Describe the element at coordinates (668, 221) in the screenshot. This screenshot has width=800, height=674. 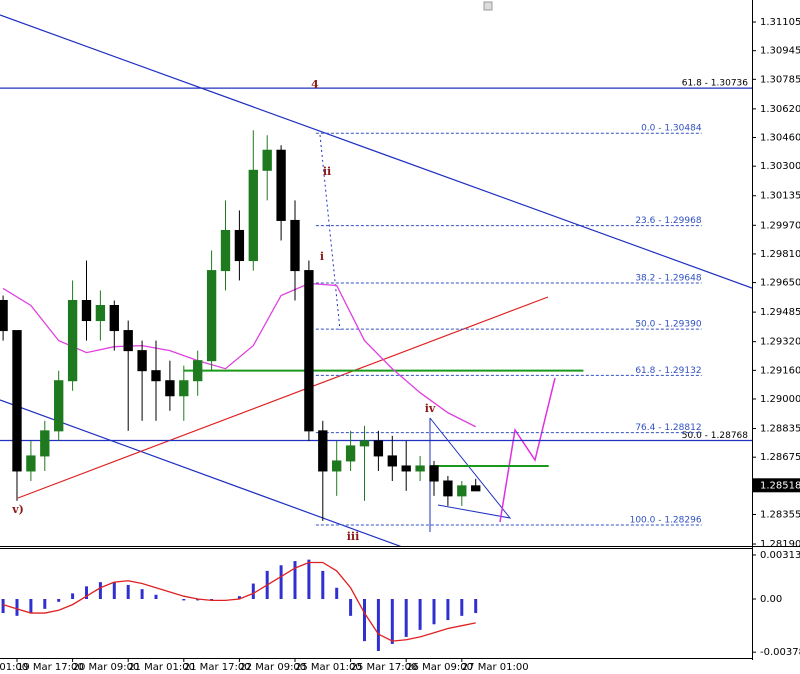
I see `fib-label: 23.6 - 1.29968` at that location.